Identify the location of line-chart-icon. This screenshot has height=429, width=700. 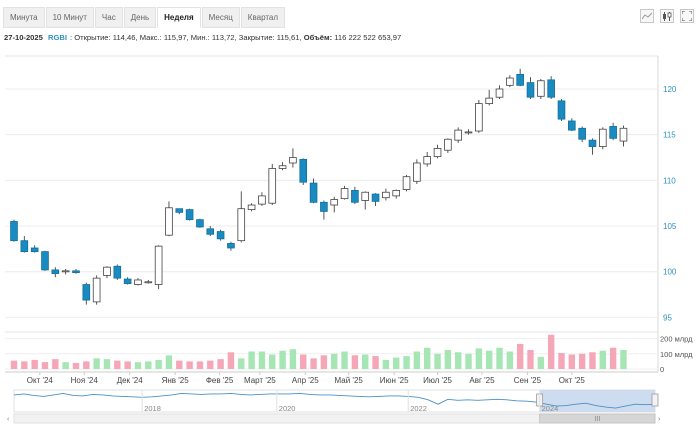
(647, 16).